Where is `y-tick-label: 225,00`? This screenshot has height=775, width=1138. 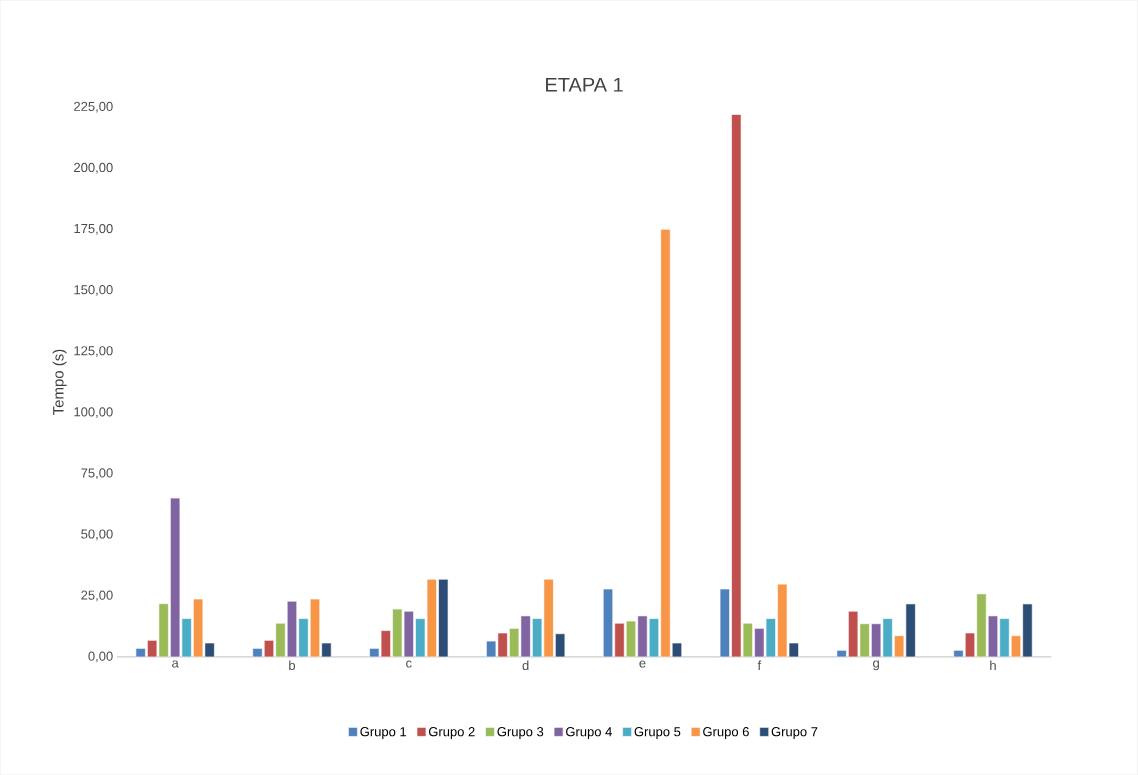
y-tick-label: 225,00 is located at coordinates (93, 107).